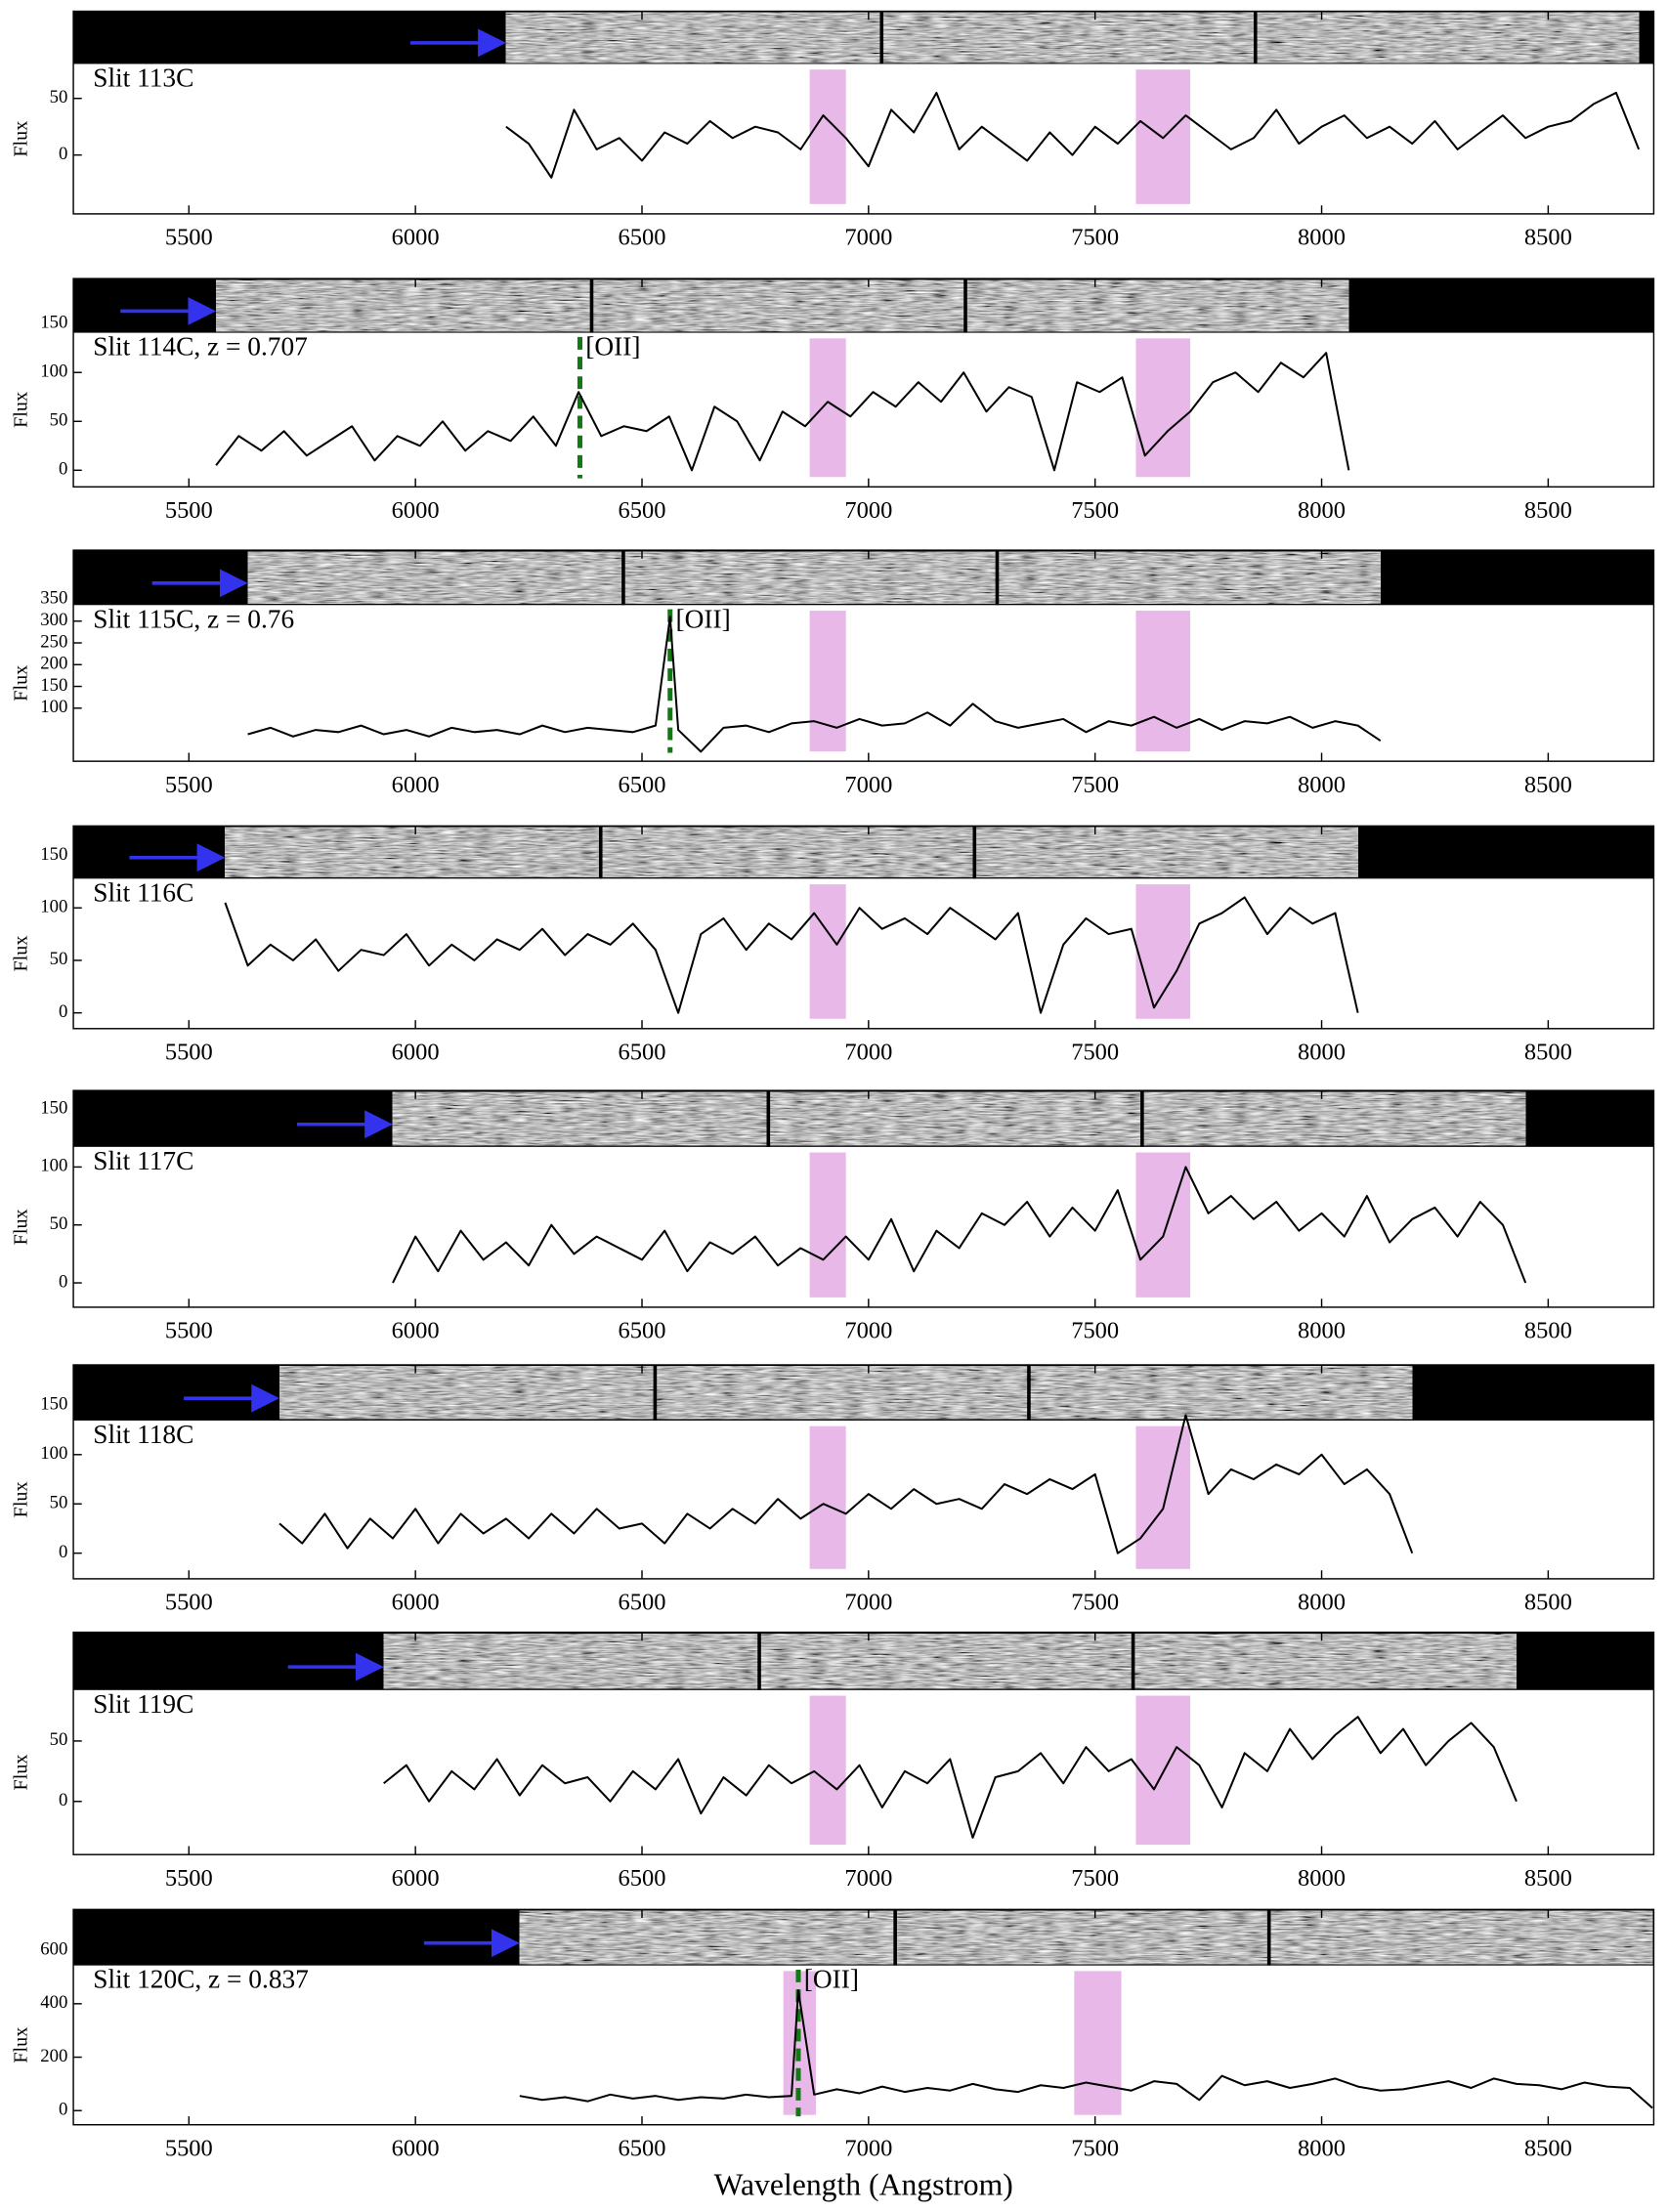 This screenshot has width=1668, height=2212. Describe the element at coordinates (201, 347) in the screenshot. I see `panel-label: Slit 114C, z = 0.707` at that location.